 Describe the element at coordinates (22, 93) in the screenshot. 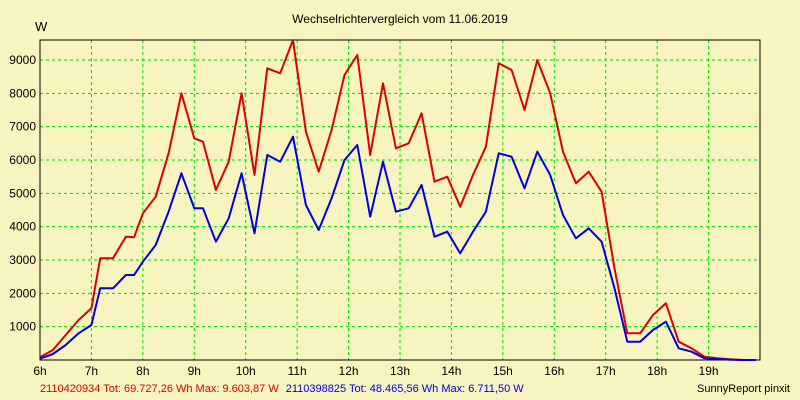

I see `y-tick-label: 8000` at that location.